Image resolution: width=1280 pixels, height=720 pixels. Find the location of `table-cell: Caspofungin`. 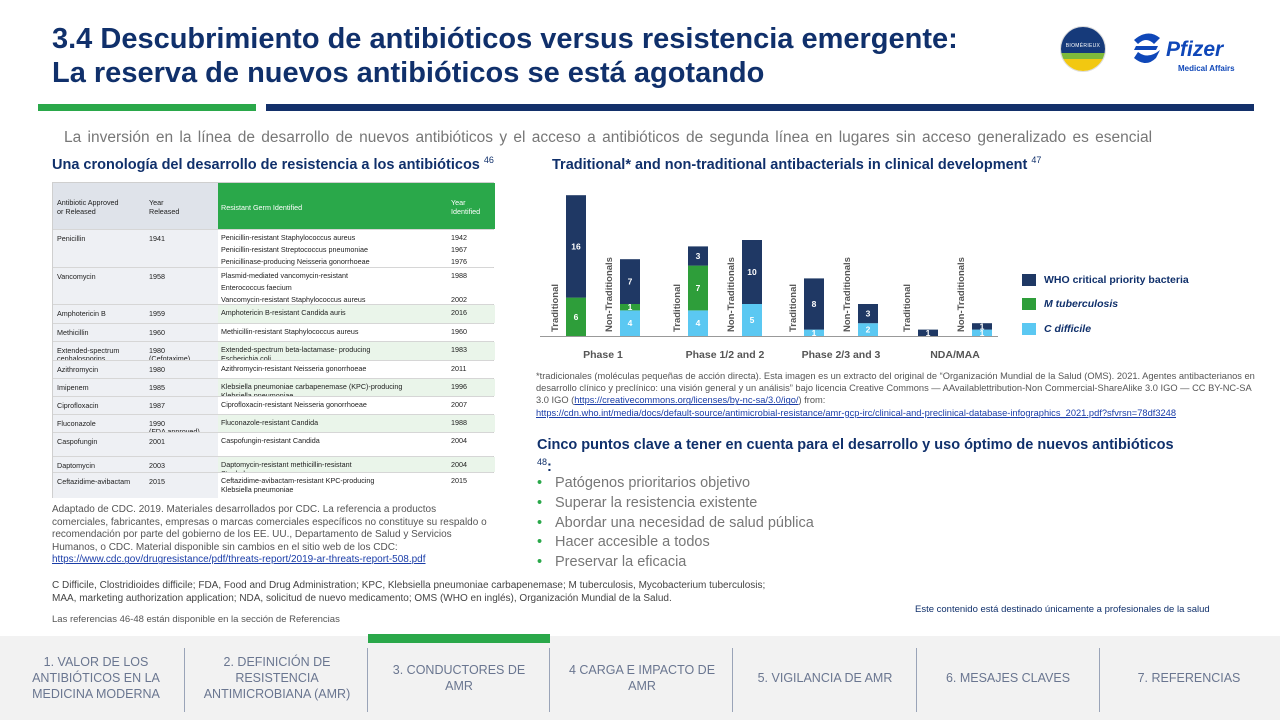

table-cell: Caspofungin is located at coordinates (77, 441).